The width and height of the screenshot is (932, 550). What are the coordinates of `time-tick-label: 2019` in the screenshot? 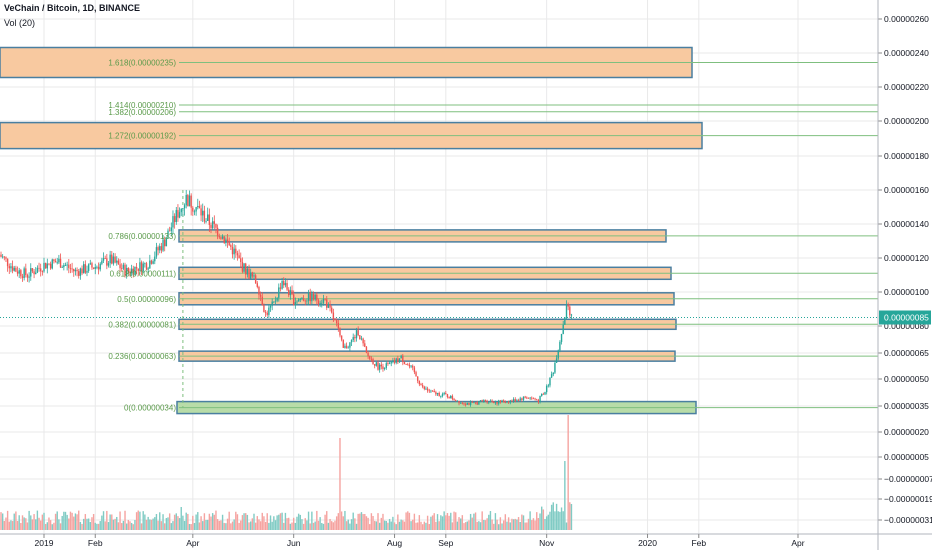 It's located at (44, 543).